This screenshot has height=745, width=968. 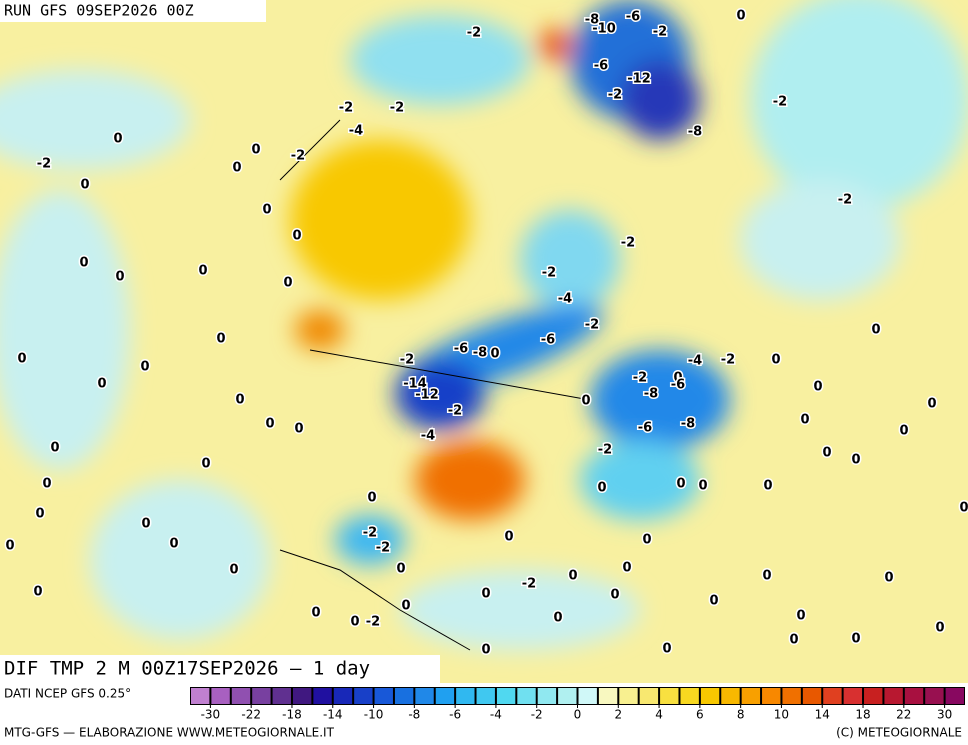 I want to click on colorbar-tick-label: -22, so click(x=251, y=715).